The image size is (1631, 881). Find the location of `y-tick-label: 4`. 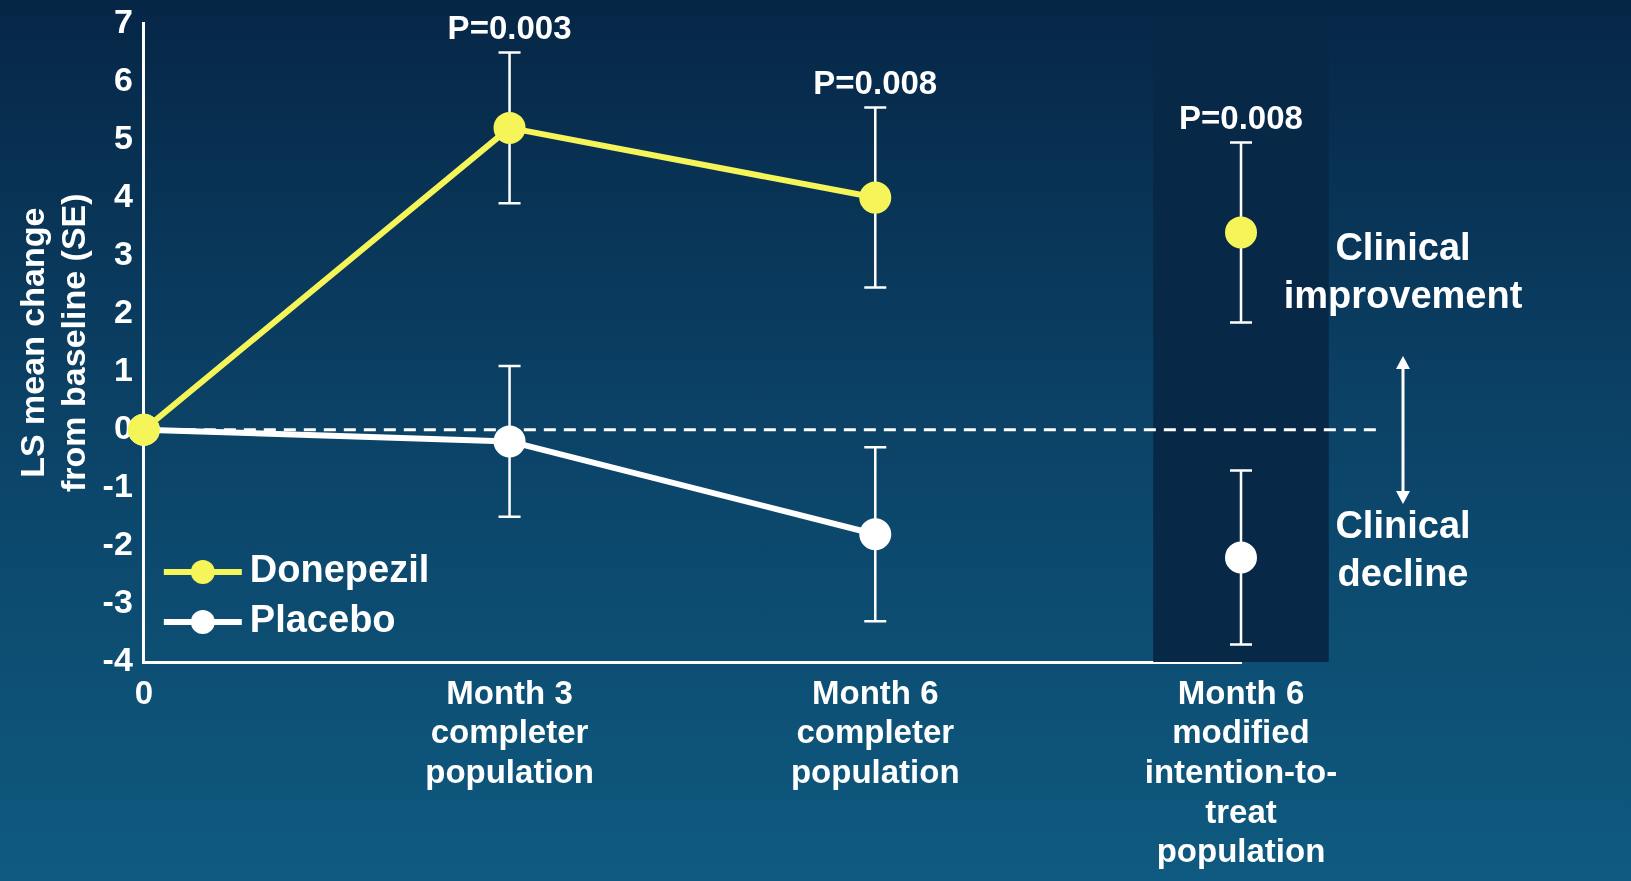

y-tick-label: 4 is located at coordinates (123, 194).